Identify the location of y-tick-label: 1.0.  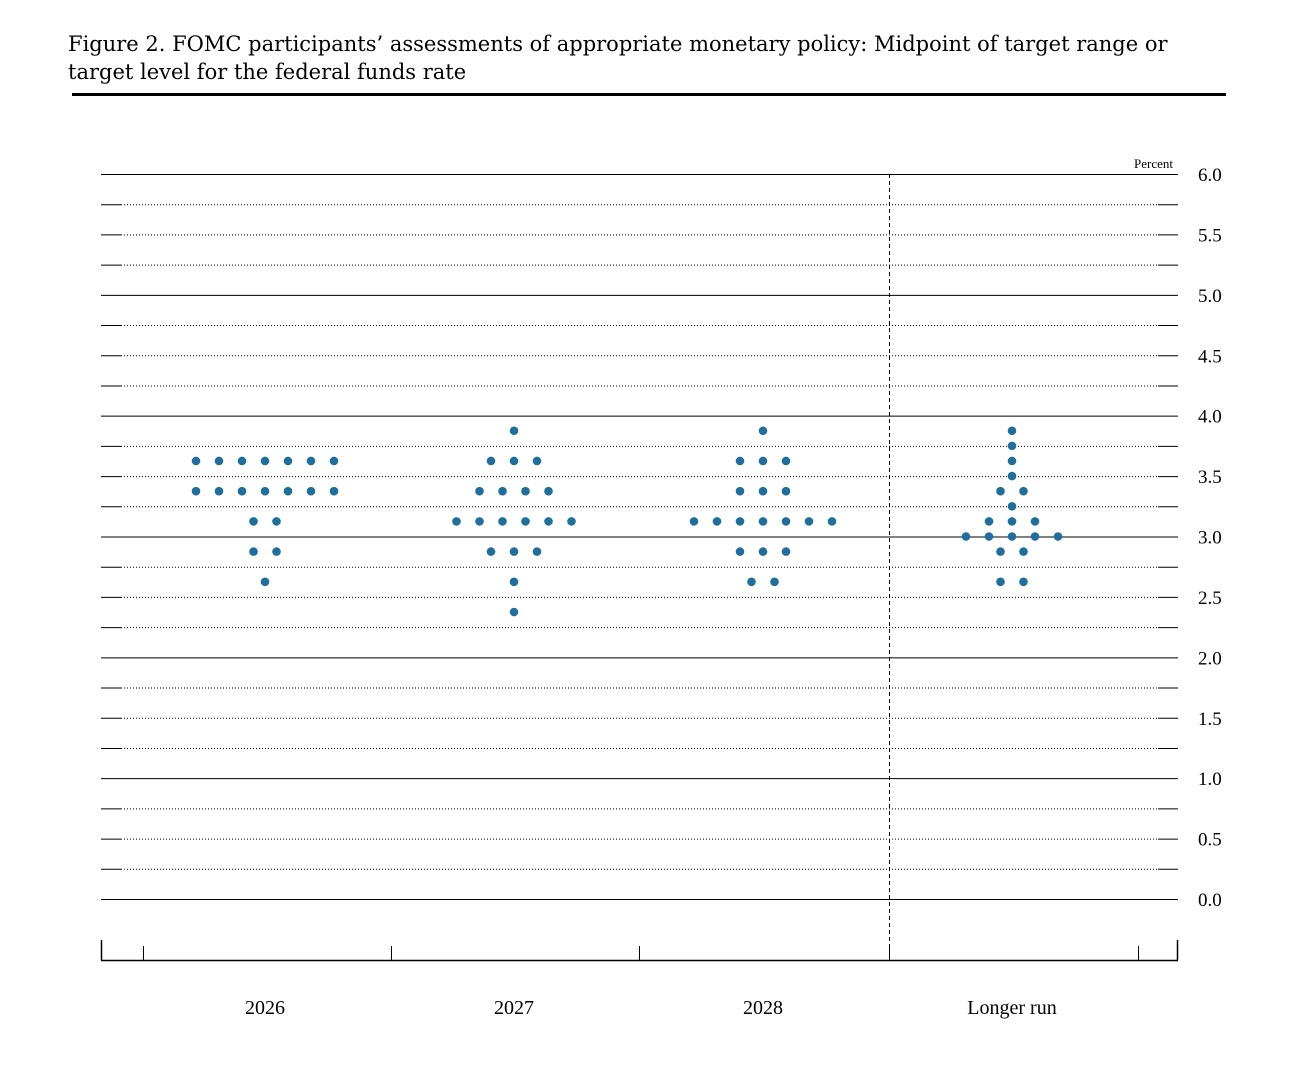
(1210, 779).